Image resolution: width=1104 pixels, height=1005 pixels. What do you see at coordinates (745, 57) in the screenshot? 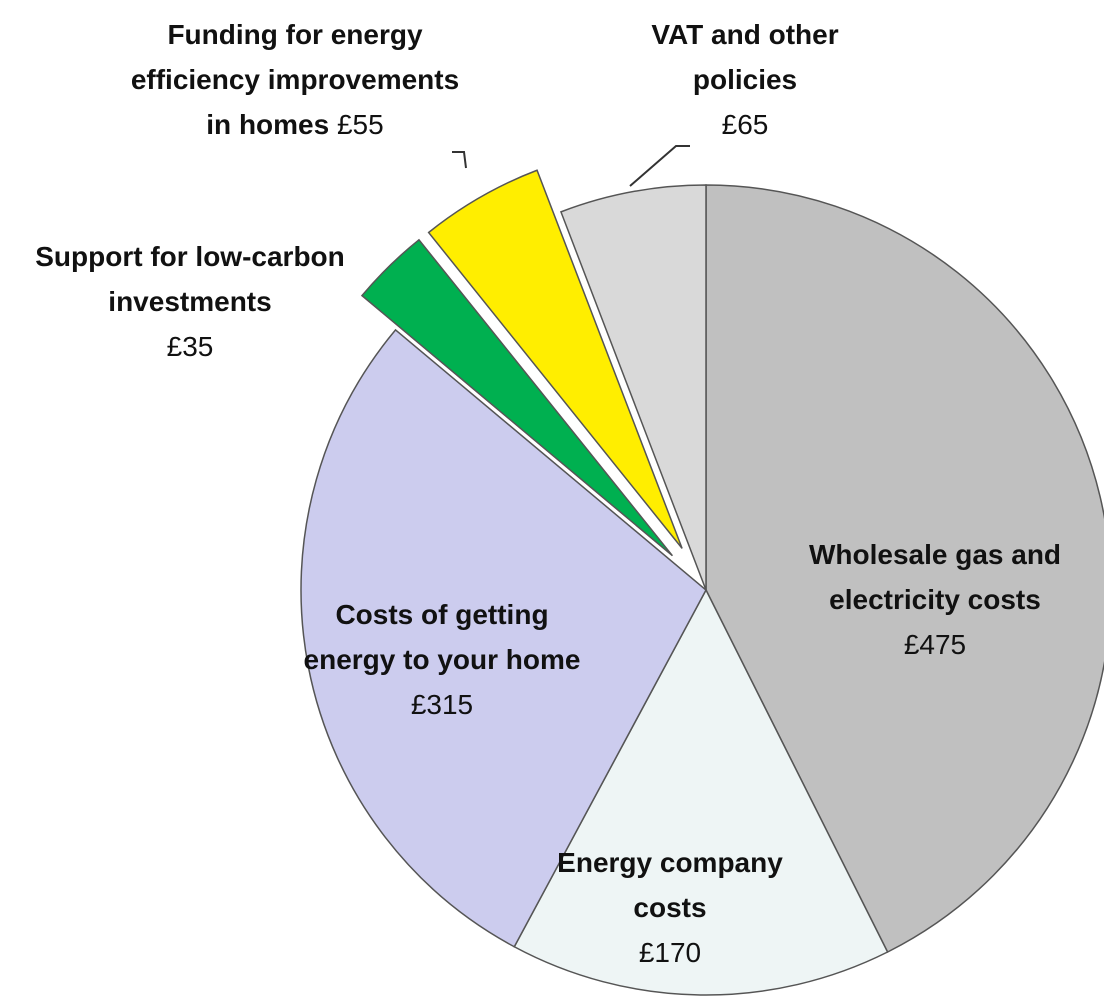
I see `category-label: VAT and other policies` at bounding box center [745, 57].